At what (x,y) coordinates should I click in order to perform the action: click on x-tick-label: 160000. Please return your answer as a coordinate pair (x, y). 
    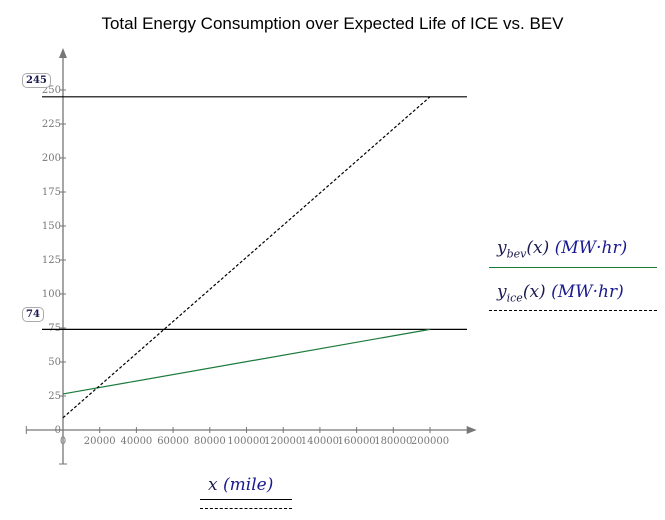
    Looking at the image, I should click on (357, 441).